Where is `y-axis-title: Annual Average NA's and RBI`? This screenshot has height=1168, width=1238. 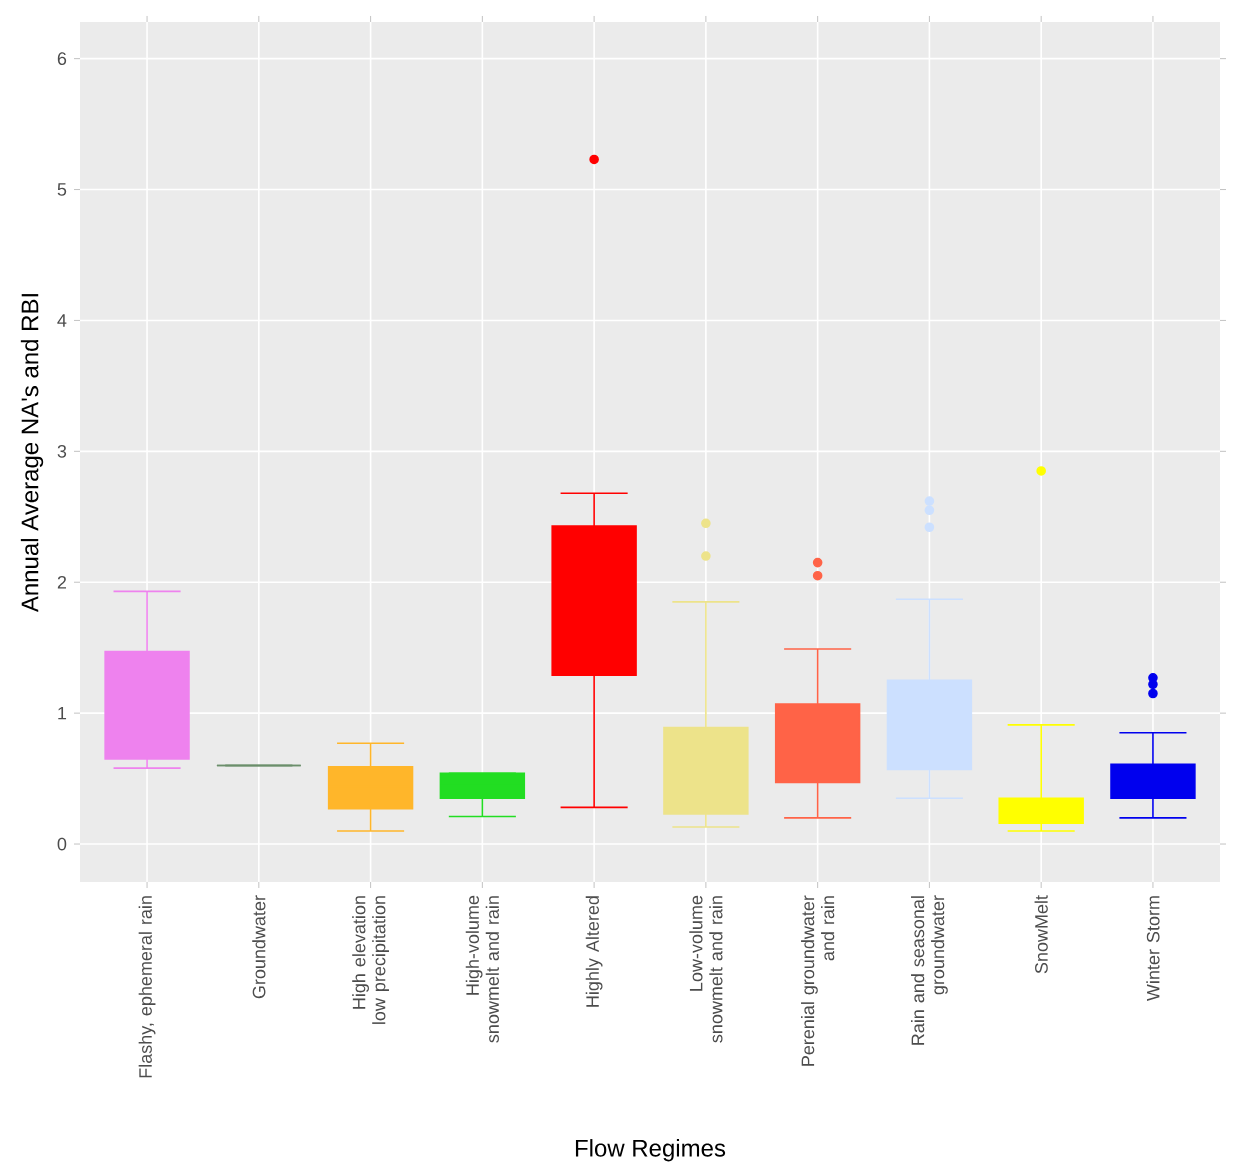
y-axis-title: Annual Average NA's and RBI is located at coordinates (32, 453).